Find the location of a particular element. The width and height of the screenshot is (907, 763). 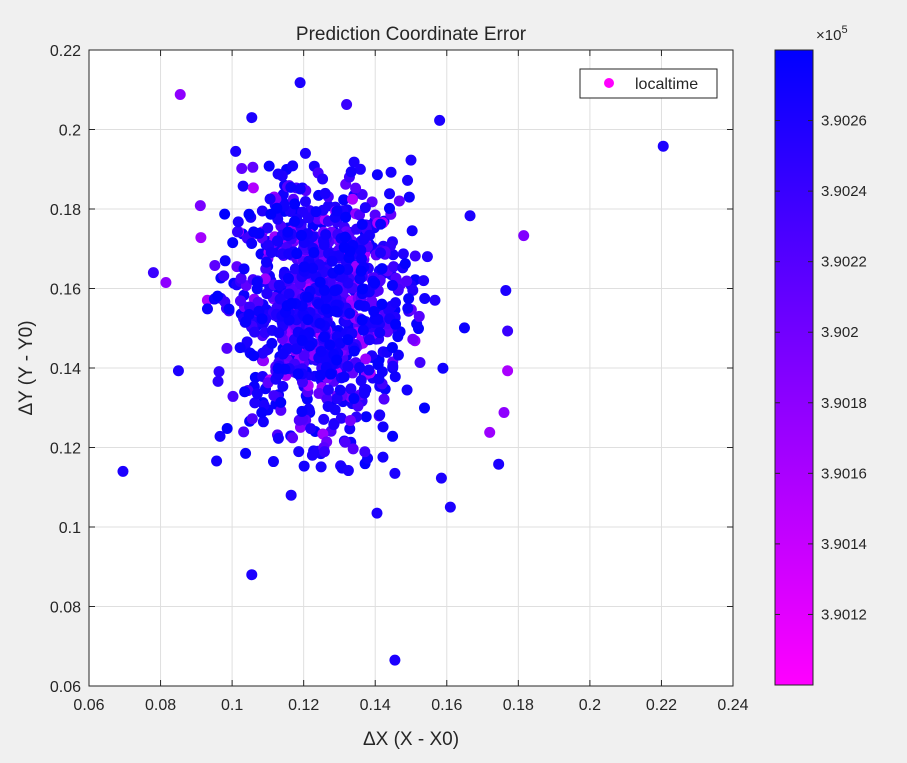

y-tick-label: 0.08 is located at coordinates (65, 608).